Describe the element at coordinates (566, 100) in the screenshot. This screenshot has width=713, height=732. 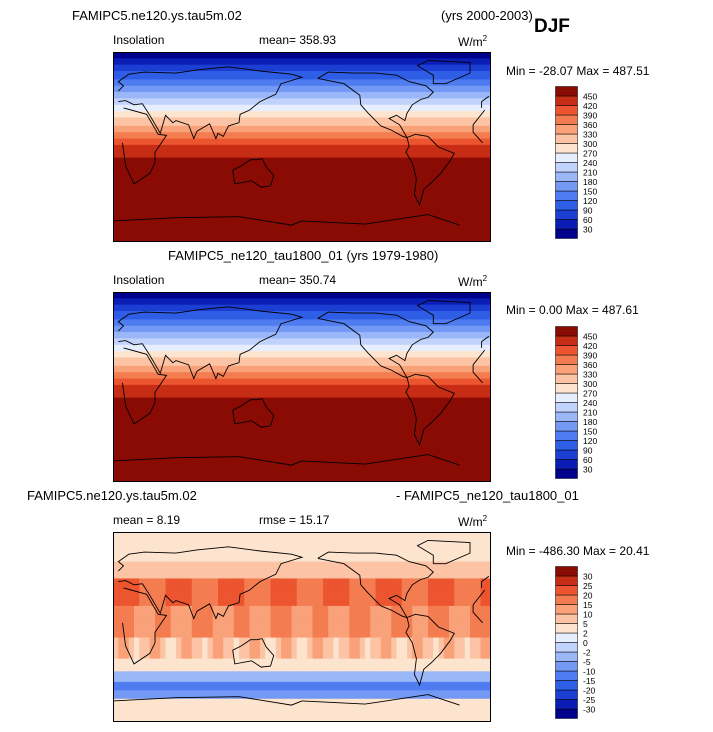
I see `colorbar-box` at that location.